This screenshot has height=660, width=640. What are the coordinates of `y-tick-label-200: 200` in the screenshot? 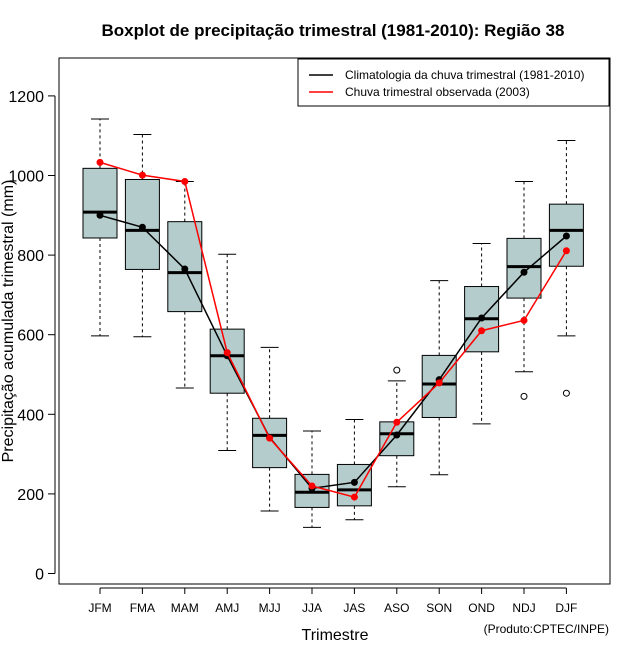 It's located at (30, 495).